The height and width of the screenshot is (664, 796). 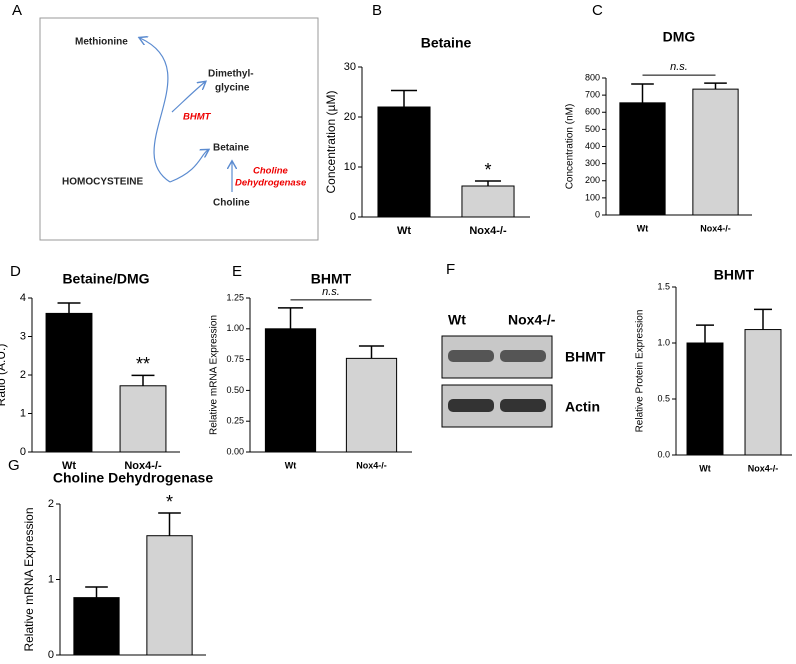 I want to click on node: HOMOCYSTEINE, so click(x=102, y=182).